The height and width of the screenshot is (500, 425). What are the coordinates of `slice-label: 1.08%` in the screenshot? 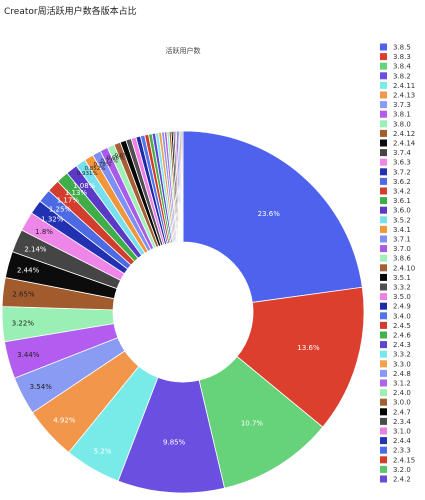 It's located at (84, 186).